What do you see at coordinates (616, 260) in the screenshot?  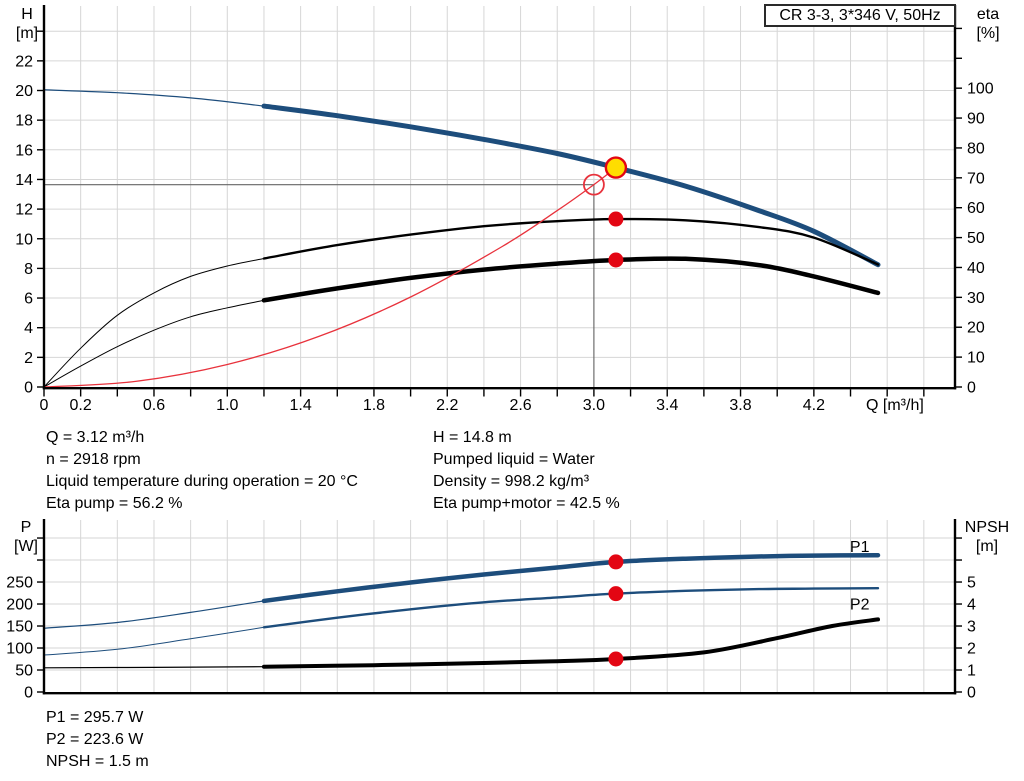 I see `eta-pump-motor-point` at bounding box center [616, 260].